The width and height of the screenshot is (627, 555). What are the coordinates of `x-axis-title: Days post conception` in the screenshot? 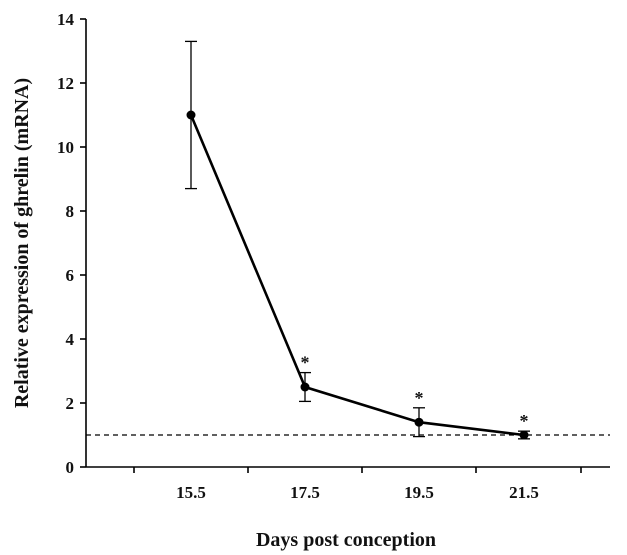 It's located at (346, 540).